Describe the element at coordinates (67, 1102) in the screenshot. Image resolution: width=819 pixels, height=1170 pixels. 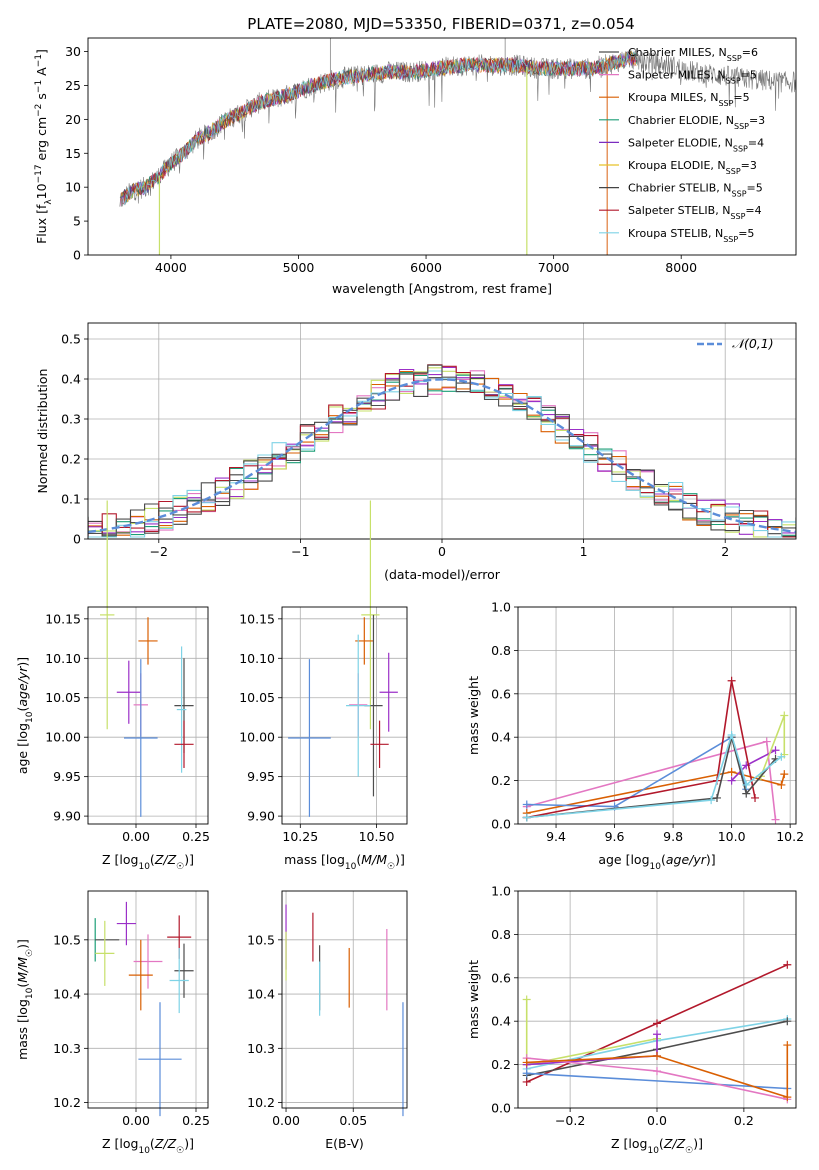
I see `y-tick-label: 10.2` at that location.